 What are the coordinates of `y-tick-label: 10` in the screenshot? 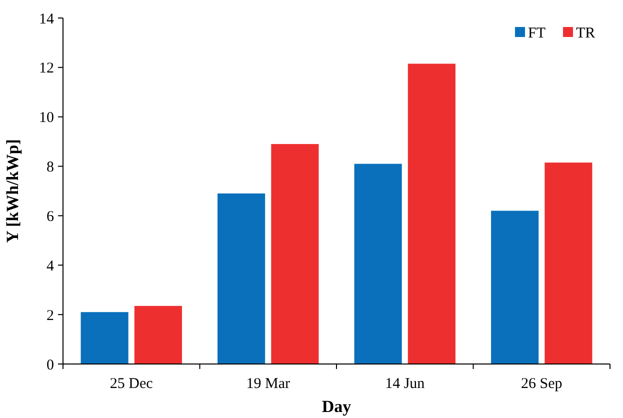 It's located at (46, 118).